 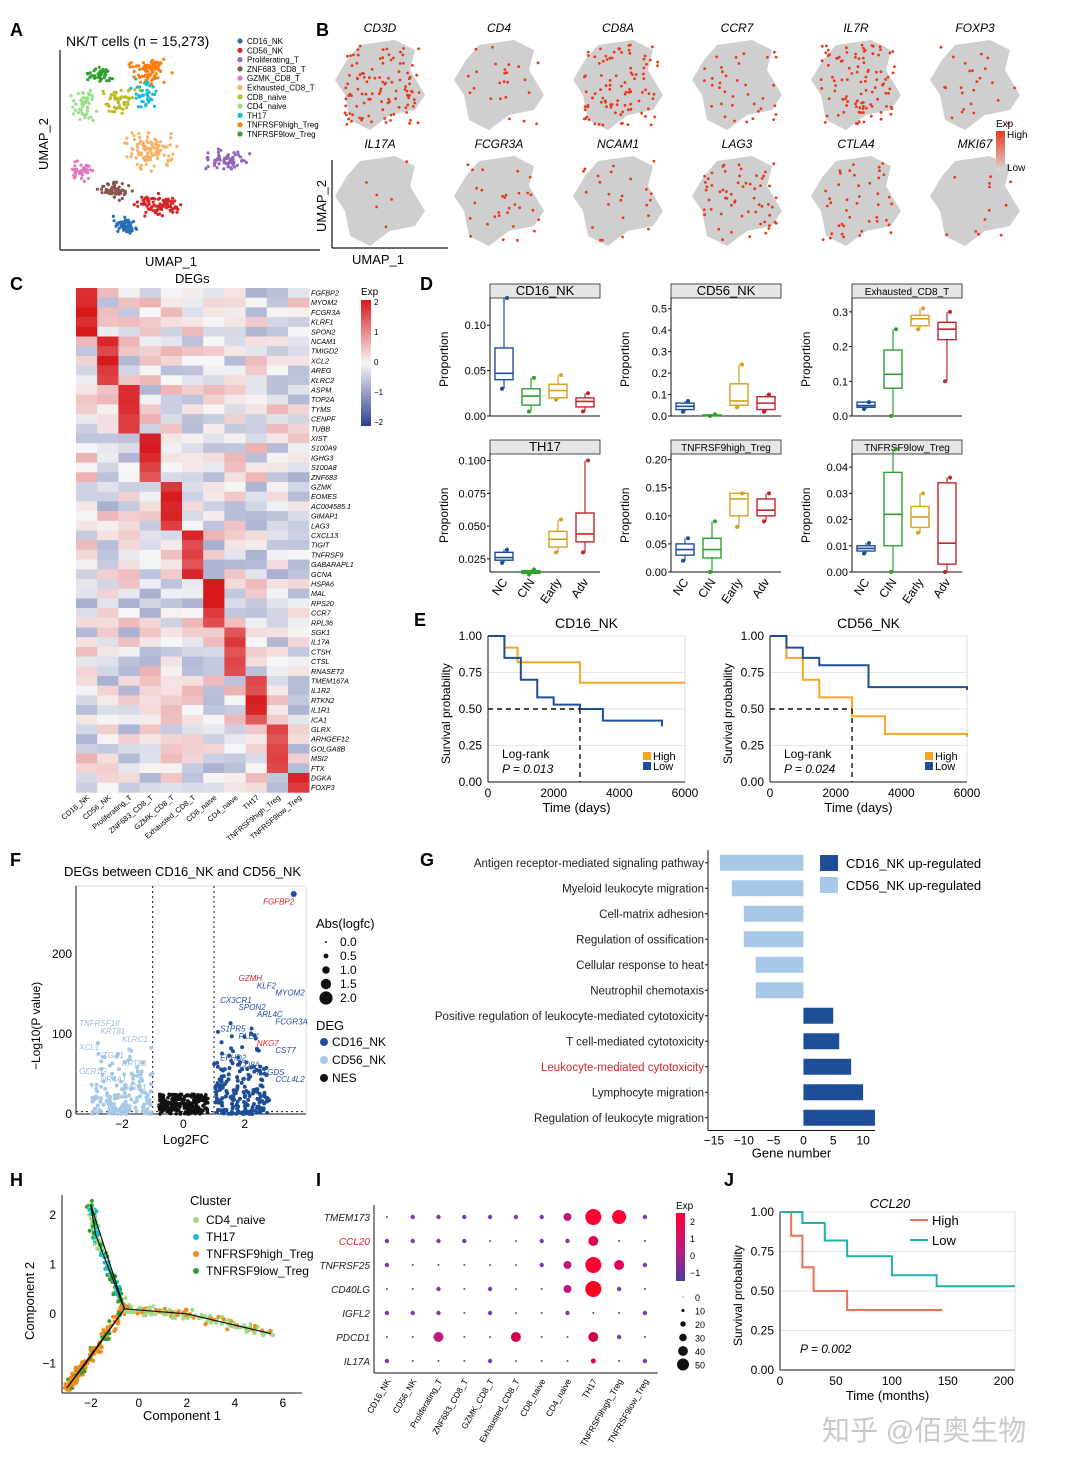 What do you see at coordinates (16, 30) in the screenshot?
I see `panel-a-letter: A` at bounding box center [16, 30].